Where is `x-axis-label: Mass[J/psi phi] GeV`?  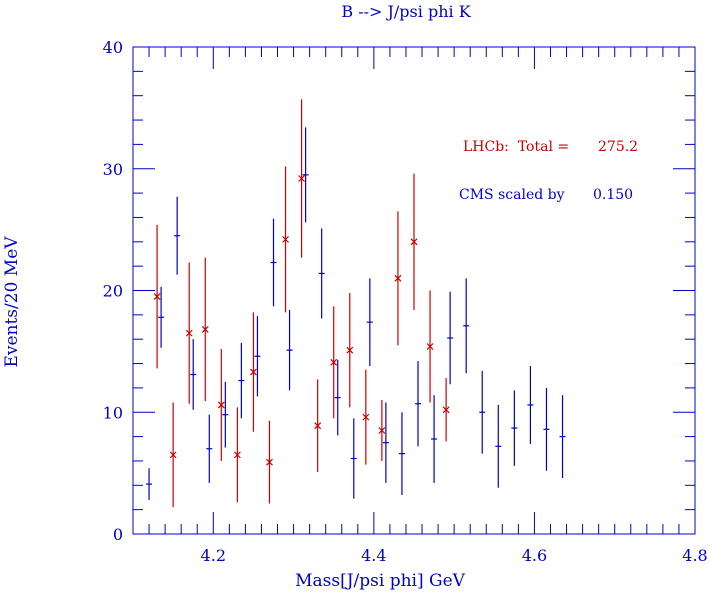
x-axis-label: Mass[J/psi phi] GeV is located at coordinates (380, 581).